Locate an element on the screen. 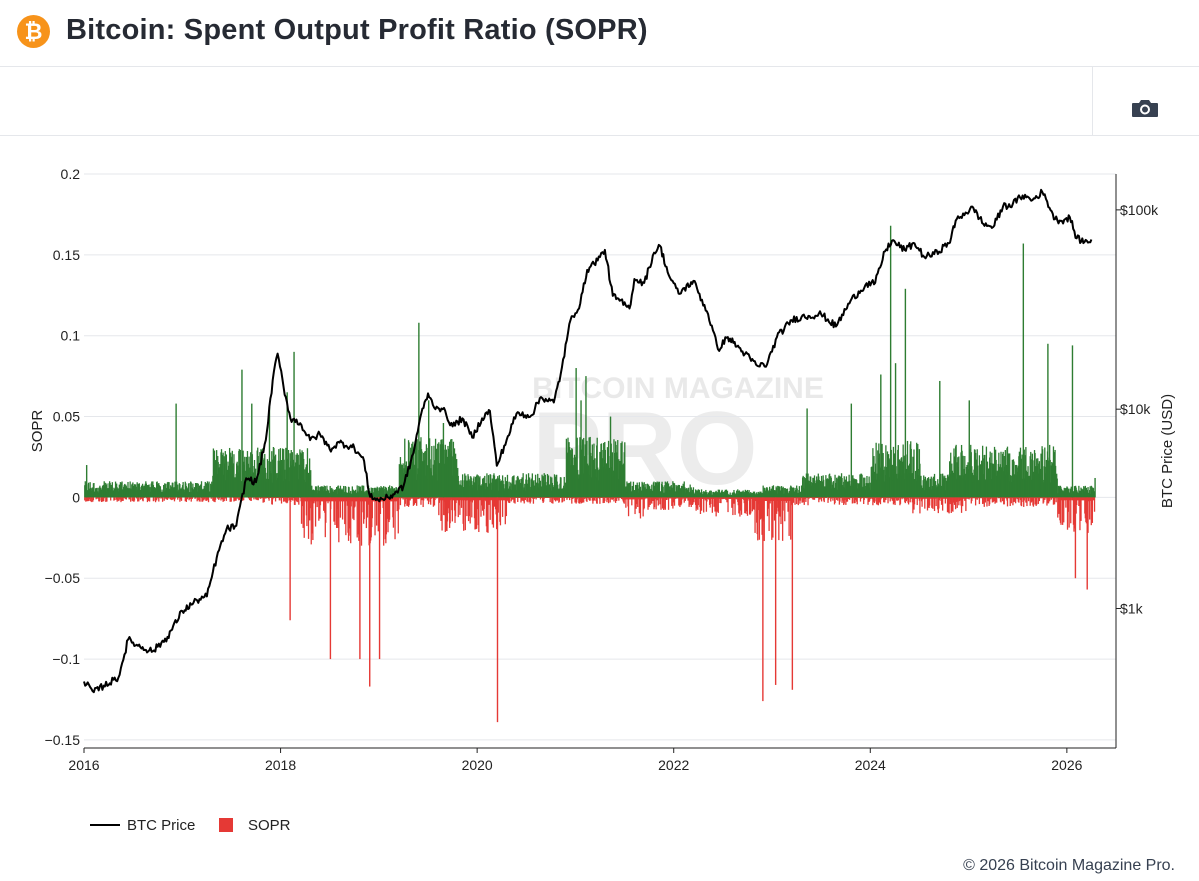  legend: BTC Price SOPR is located at coordinates (190, 825).